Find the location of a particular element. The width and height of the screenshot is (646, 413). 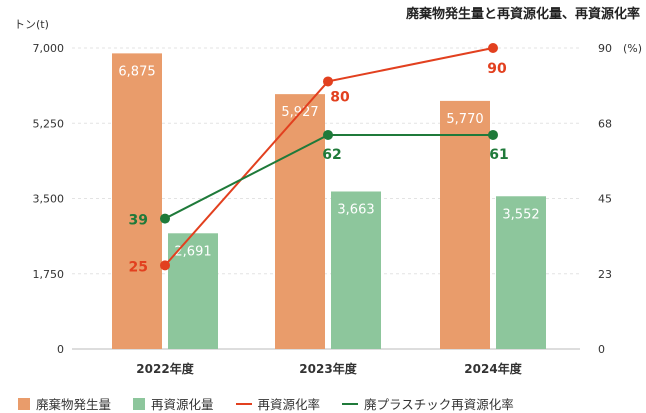

right-axis-ticks: 0 23 45 68 90 is located at coordinates (605, 199).